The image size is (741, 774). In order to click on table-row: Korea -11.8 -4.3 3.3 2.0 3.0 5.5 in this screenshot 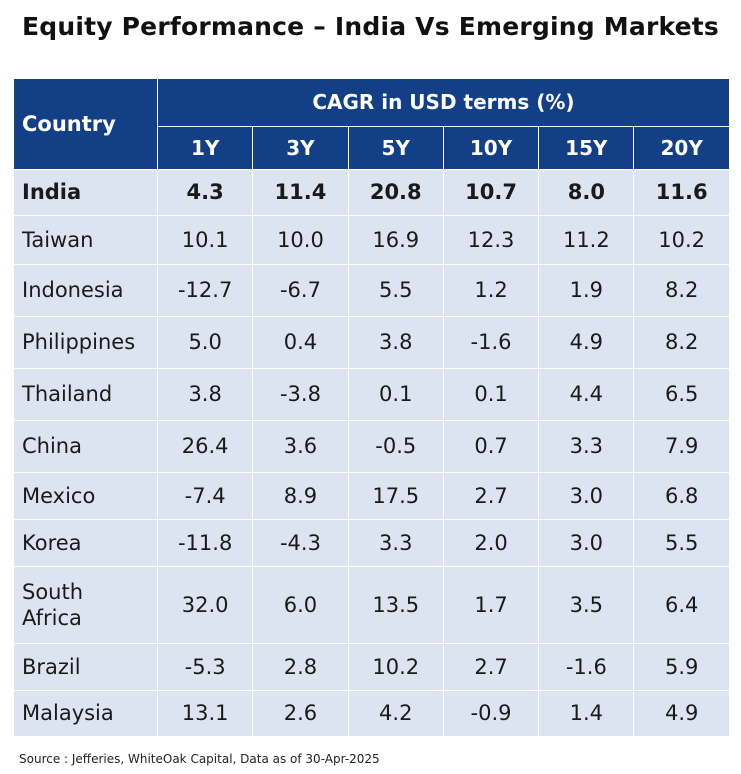, I will do `click(371, 543)`.